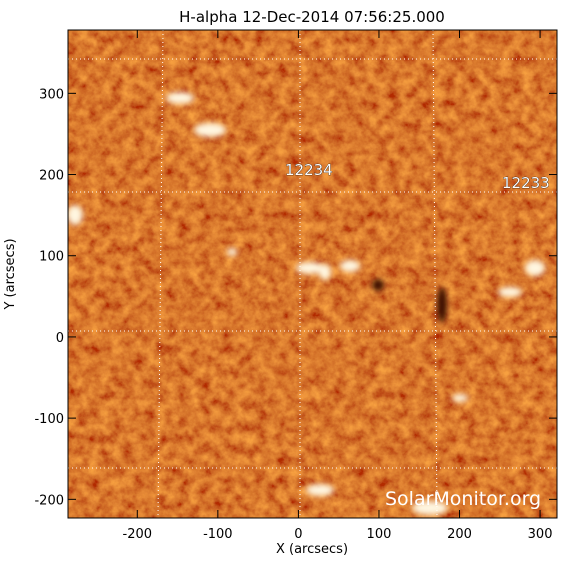 The height and width of the screenshot is (564, 564). What do you see at coordinates (10, 274) in the screenshot?
I see `y-axis-label: Y (arcsecs)` at bounding box center [10, 274].